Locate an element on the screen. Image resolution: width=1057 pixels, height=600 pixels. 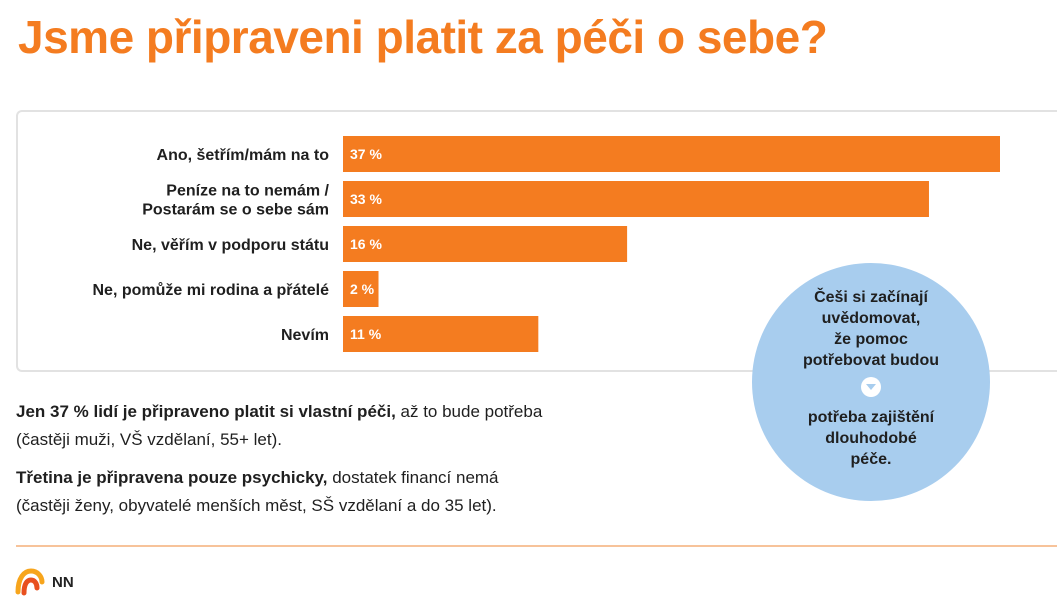
note-text: dostatek financí nemá is located at coordinates (413, 477).